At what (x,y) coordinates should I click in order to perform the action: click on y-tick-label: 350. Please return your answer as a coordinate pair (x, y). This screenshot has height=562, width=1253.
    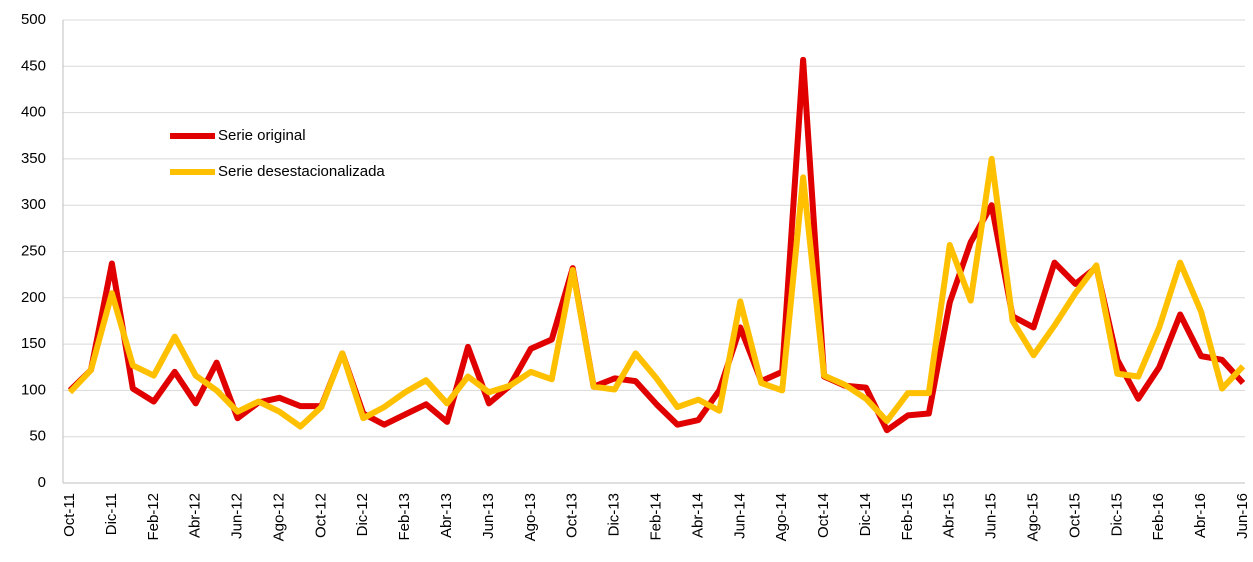
    Looking at the image, I should click on (33, 158).